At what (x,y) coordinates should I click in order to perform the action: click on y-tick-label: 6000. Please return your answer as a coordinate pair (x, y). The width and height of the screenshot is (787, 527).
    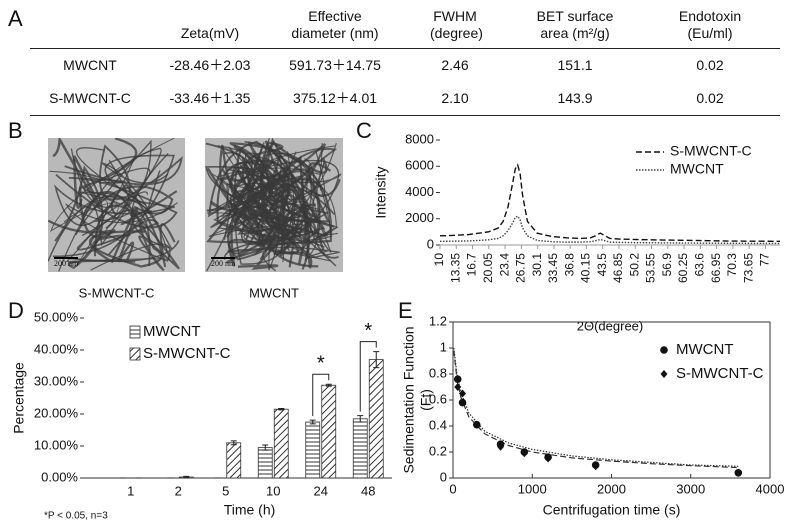
    Looking at the image, I should click on (419, 165).